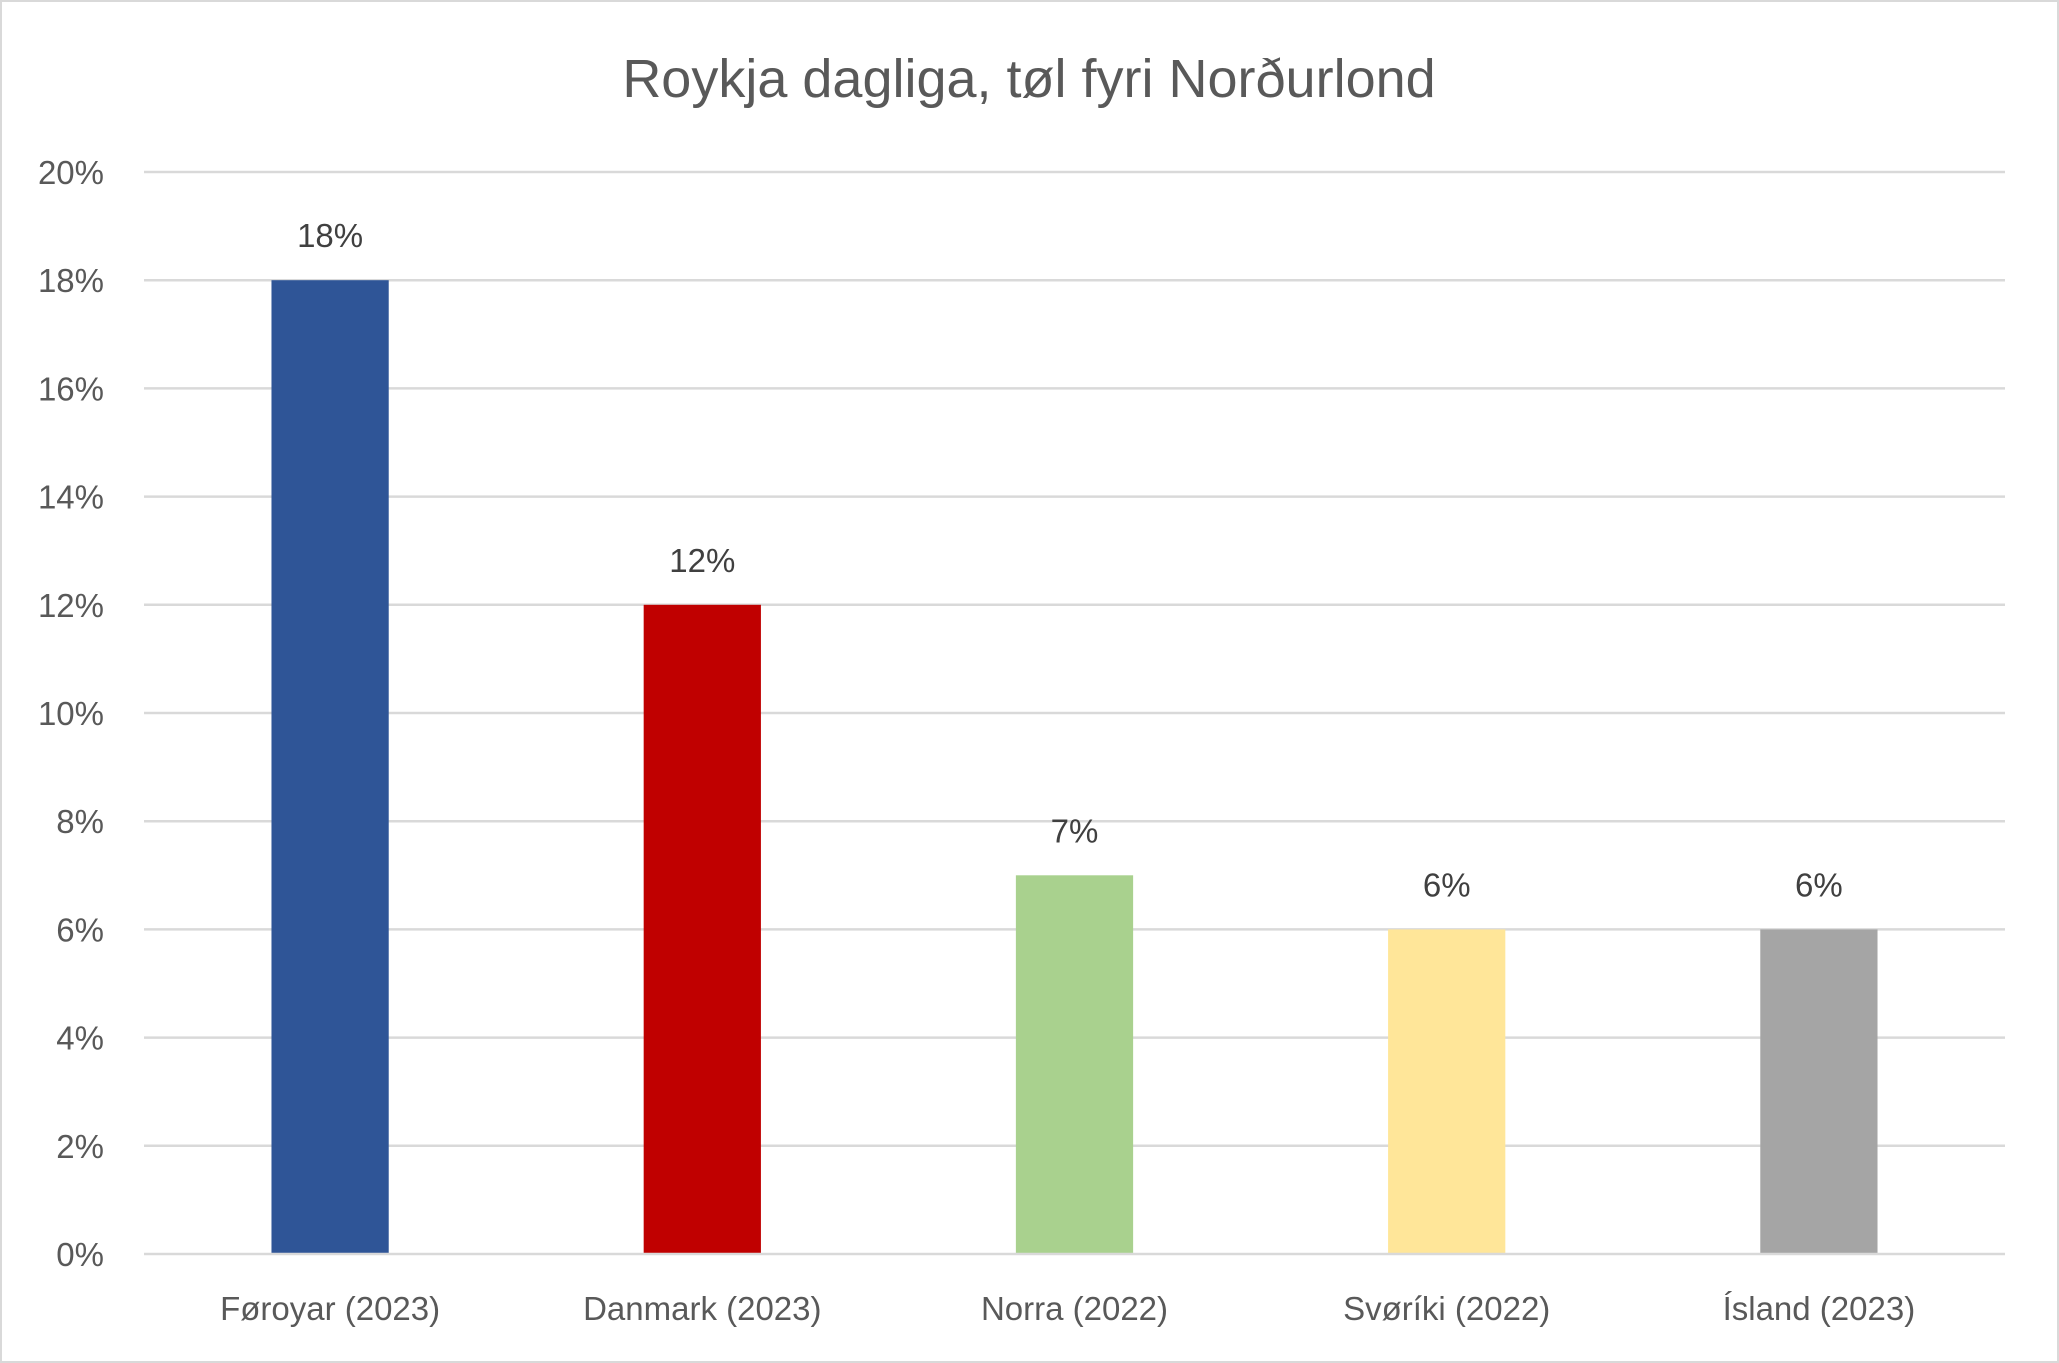 This screenshot has width=2059, height=1363. What do you see at coordinates (1074, 1308) in the screenshot?
I see `x-category-label: Norra (2022)` at bounding box center [1074, 1308].